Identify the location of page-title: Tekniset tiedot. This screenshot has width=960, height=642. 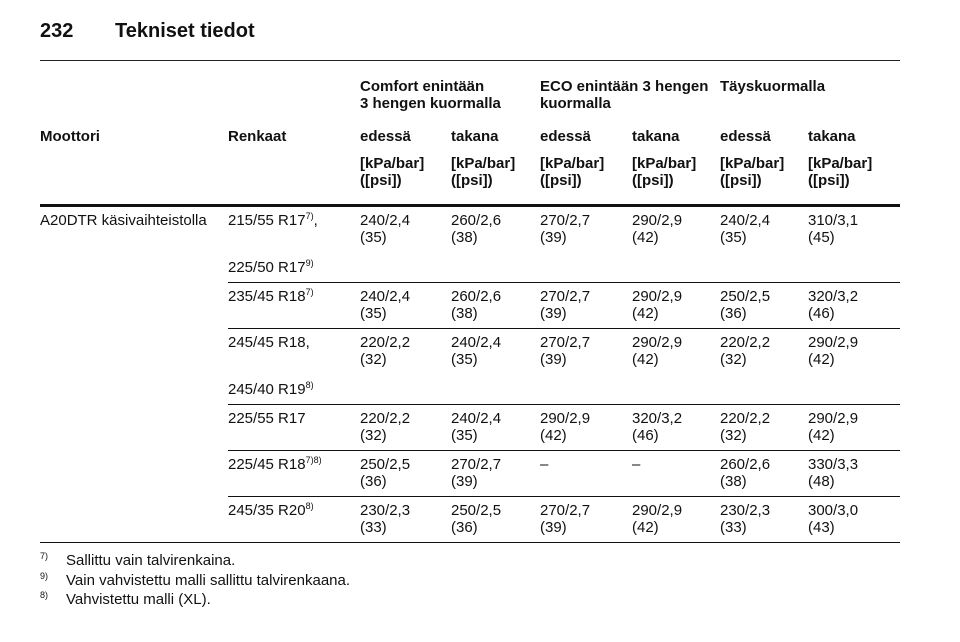
(185, 31).